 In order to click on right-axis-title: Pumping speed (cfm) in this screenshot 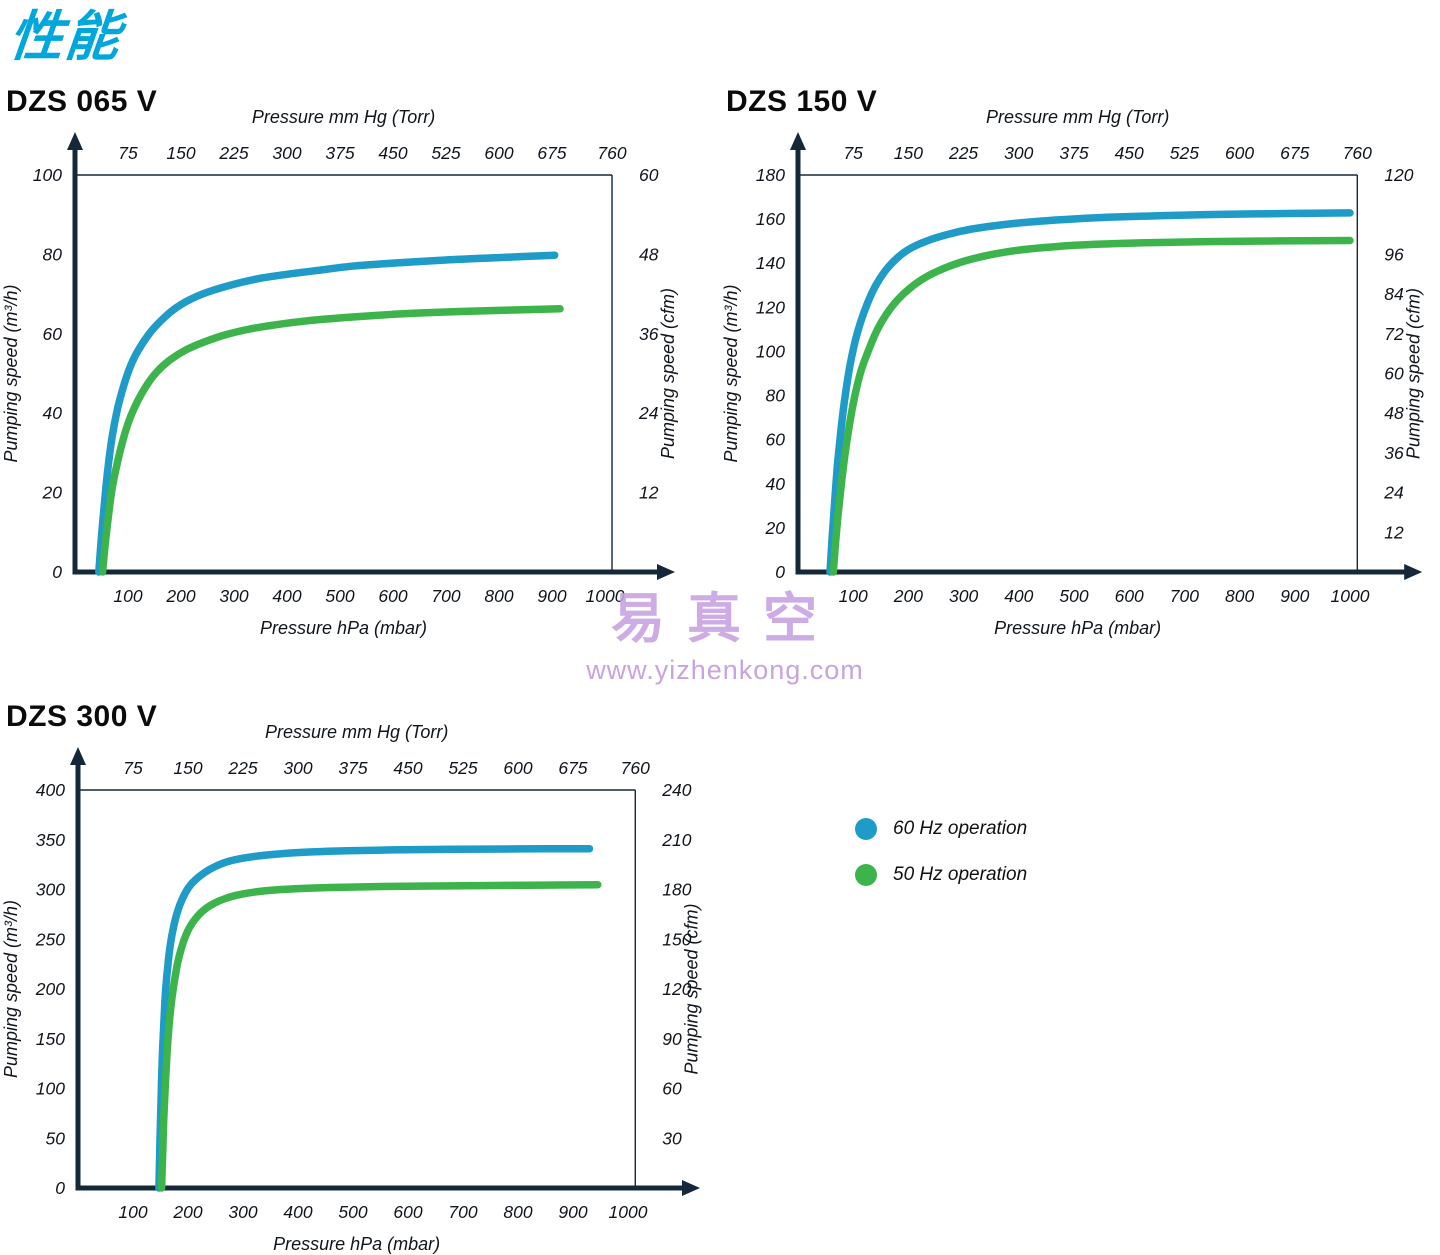, I will do `click(1413, 373)`.